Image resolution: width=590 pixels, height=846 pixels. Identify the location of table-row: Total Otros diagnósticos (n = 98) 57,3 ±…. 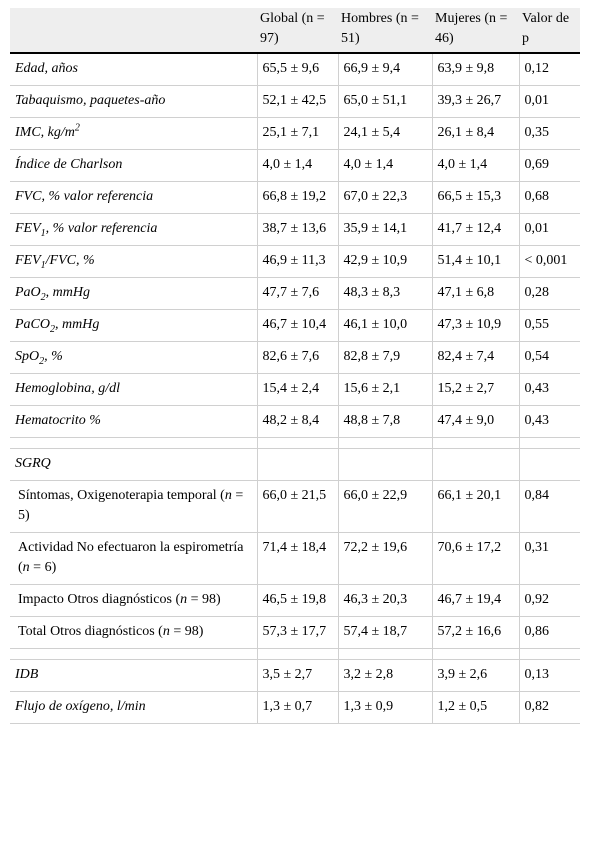
(295, 632).